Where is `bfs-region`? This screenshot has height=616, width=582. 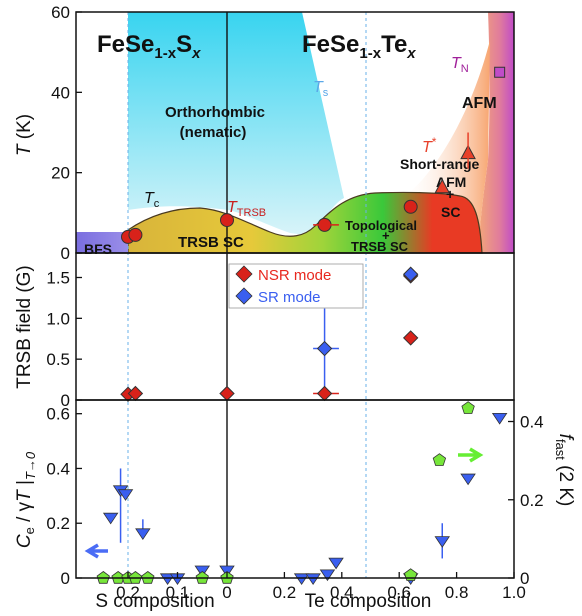 bfs-region is located at coordinates (102, 242).